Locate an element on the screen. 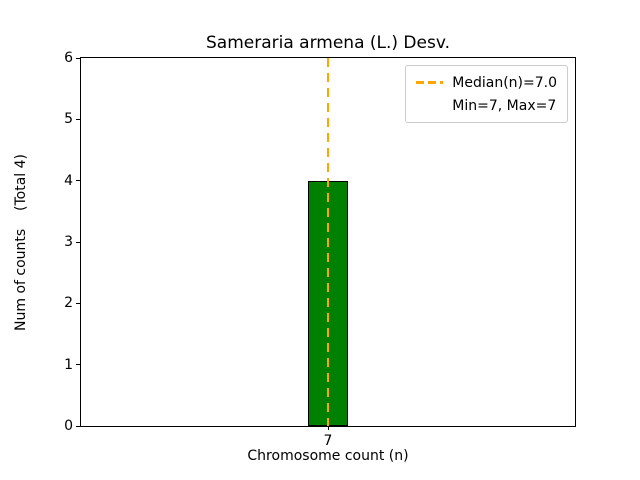 Image resolution: width=640 pixels, height=480 pixels. y-axis-label: Num of counts (Total 4) is located at coordinates (21, 242).